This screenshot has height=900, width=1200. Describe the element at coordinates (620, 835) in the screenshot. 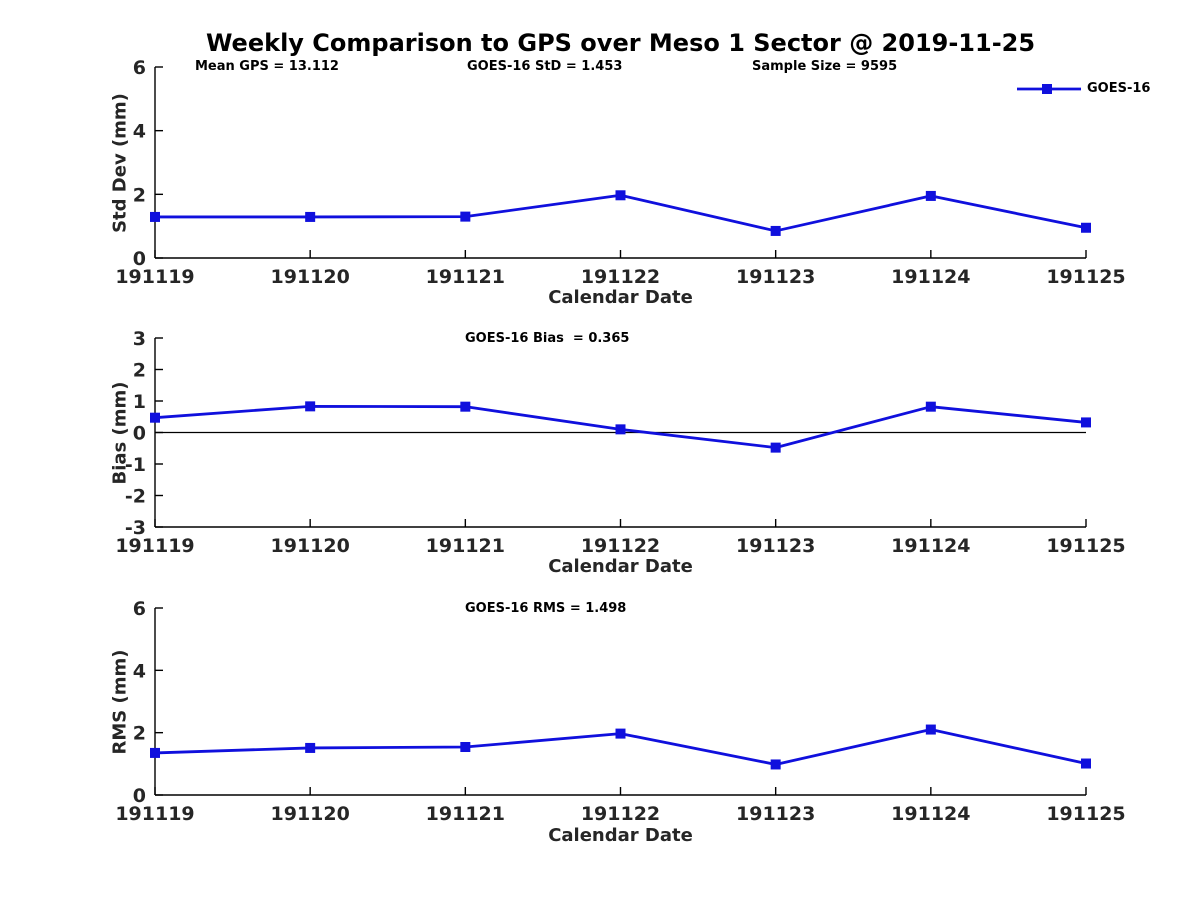

I see `rms-x-axis-label: Calendar Date` at that location.